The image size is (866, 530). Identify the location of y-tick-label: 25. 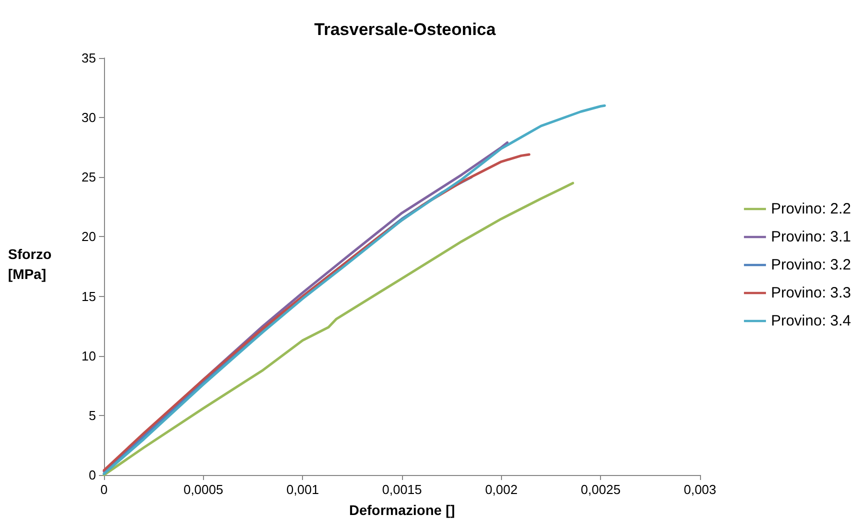
(89, 177).